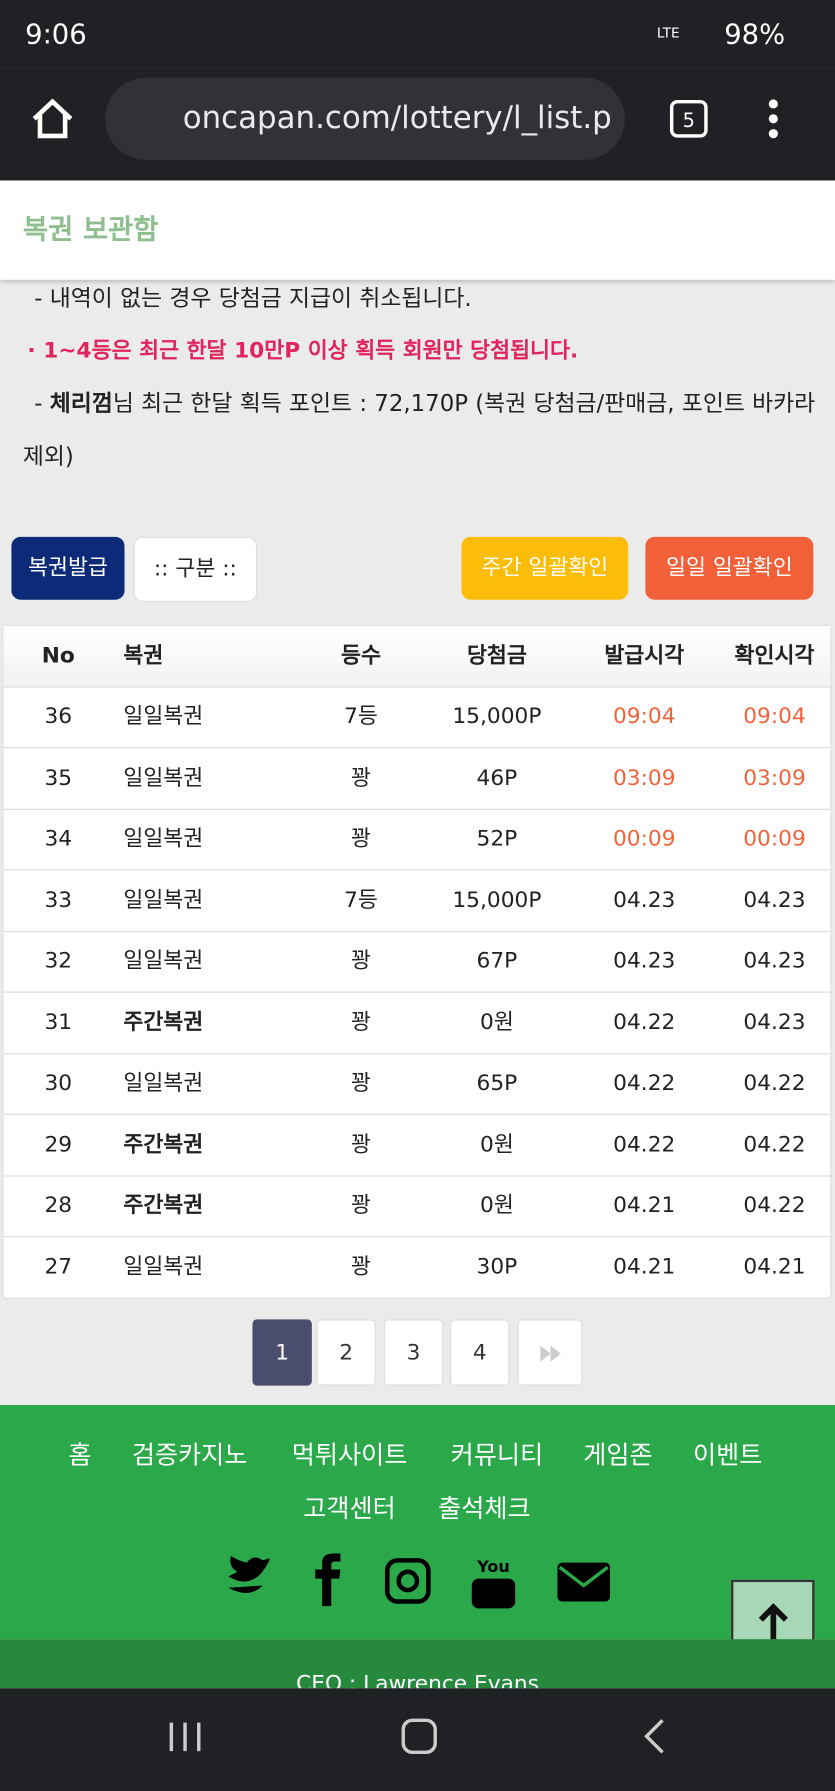 This screenshot has height=1791, width=835. Describe the element at coordinates (58, 1205) in the screenshot. I see `table-cell: 28` at that location.